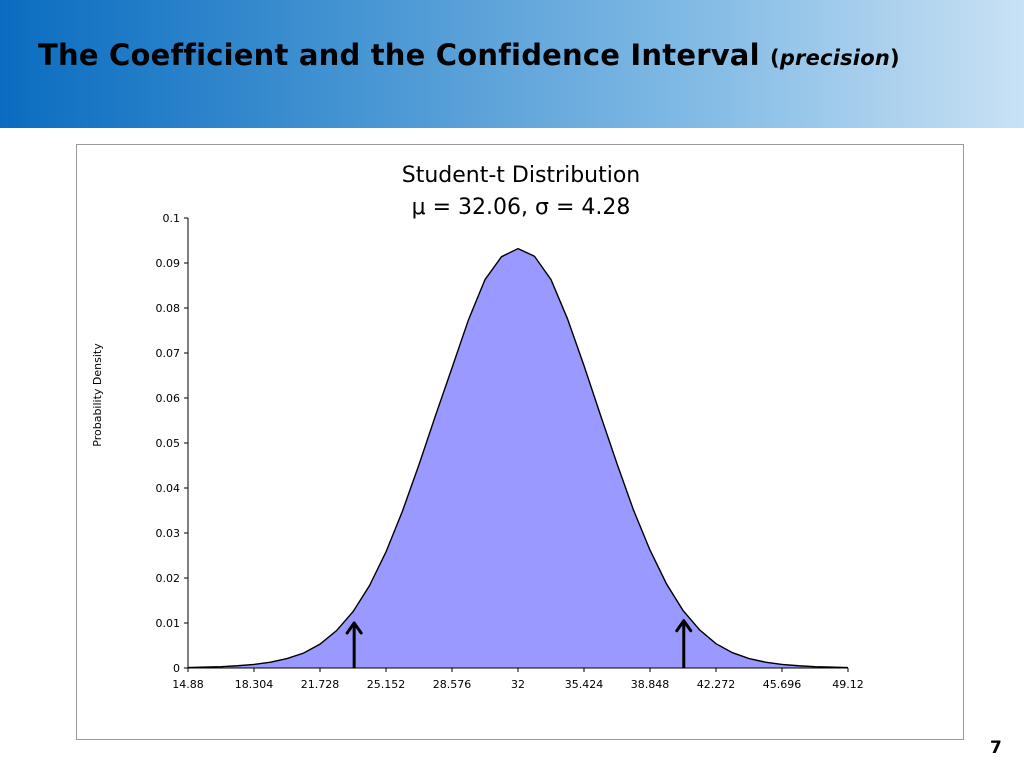 Image resolution: width=1024 pixels, height=768 pixels. I want to click on chart-title: Student-t Distribution, so click(521, 175).